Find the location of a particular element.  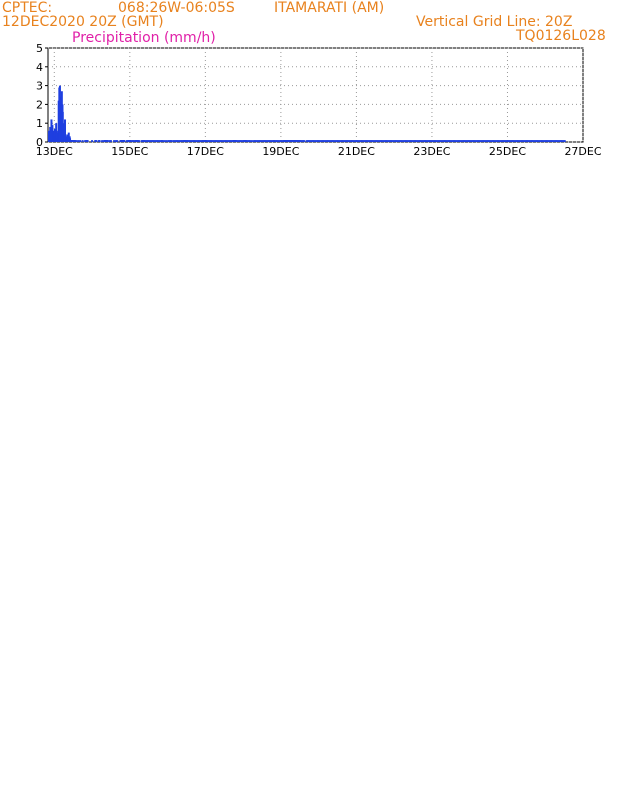

y-tick-label: 0 is located at coordinates (39, 142).